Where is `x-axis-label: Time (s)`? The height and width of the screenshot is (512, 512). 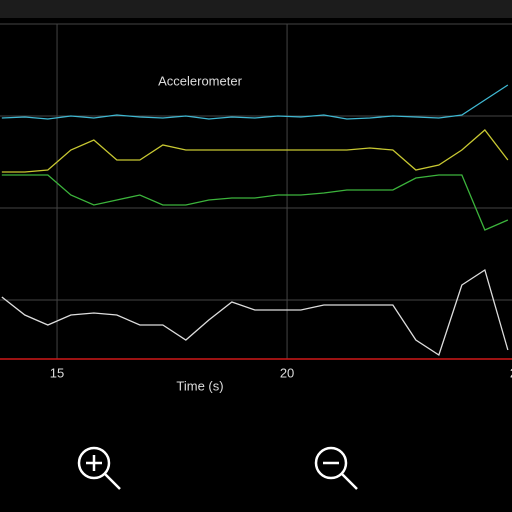 x-axis-label: Time (s) is located at coordinates (199, 385).